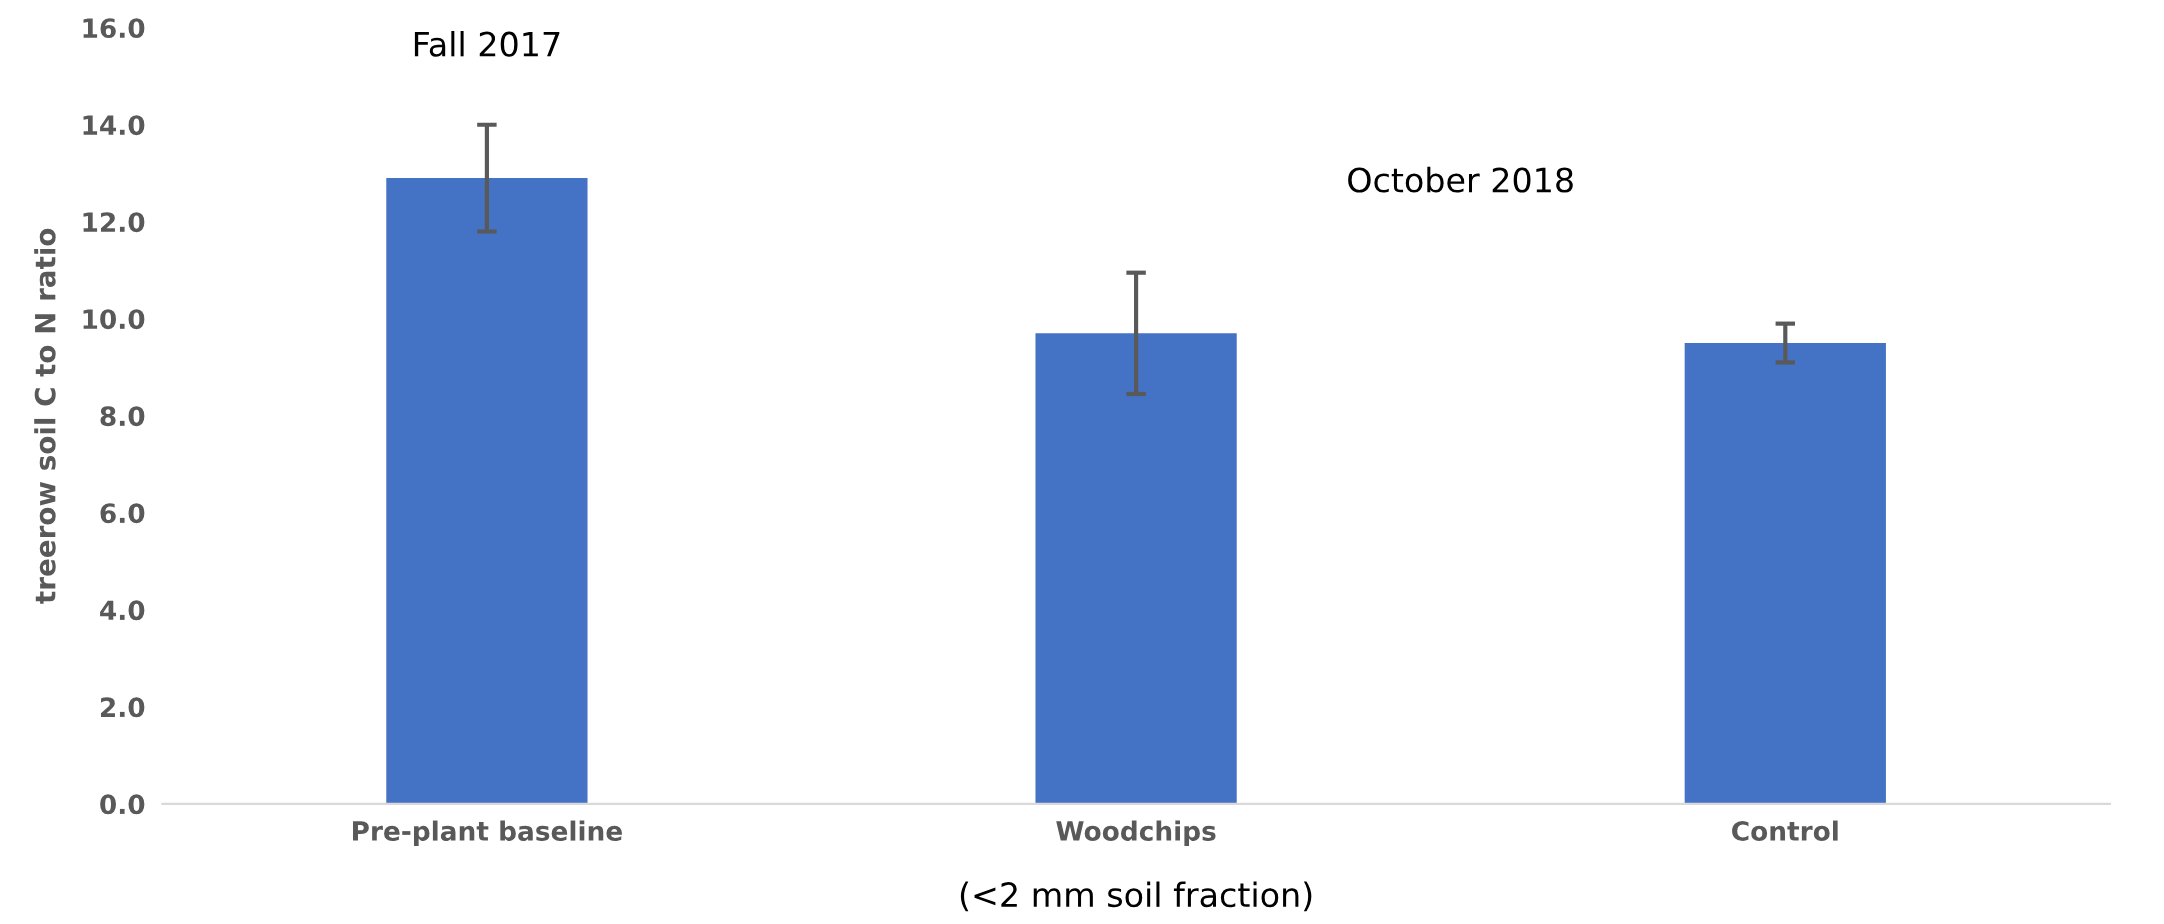 The height and width of the screenshot is (924, 2164). I want to click on y-tick-label: 0.0, so click(122, 804).